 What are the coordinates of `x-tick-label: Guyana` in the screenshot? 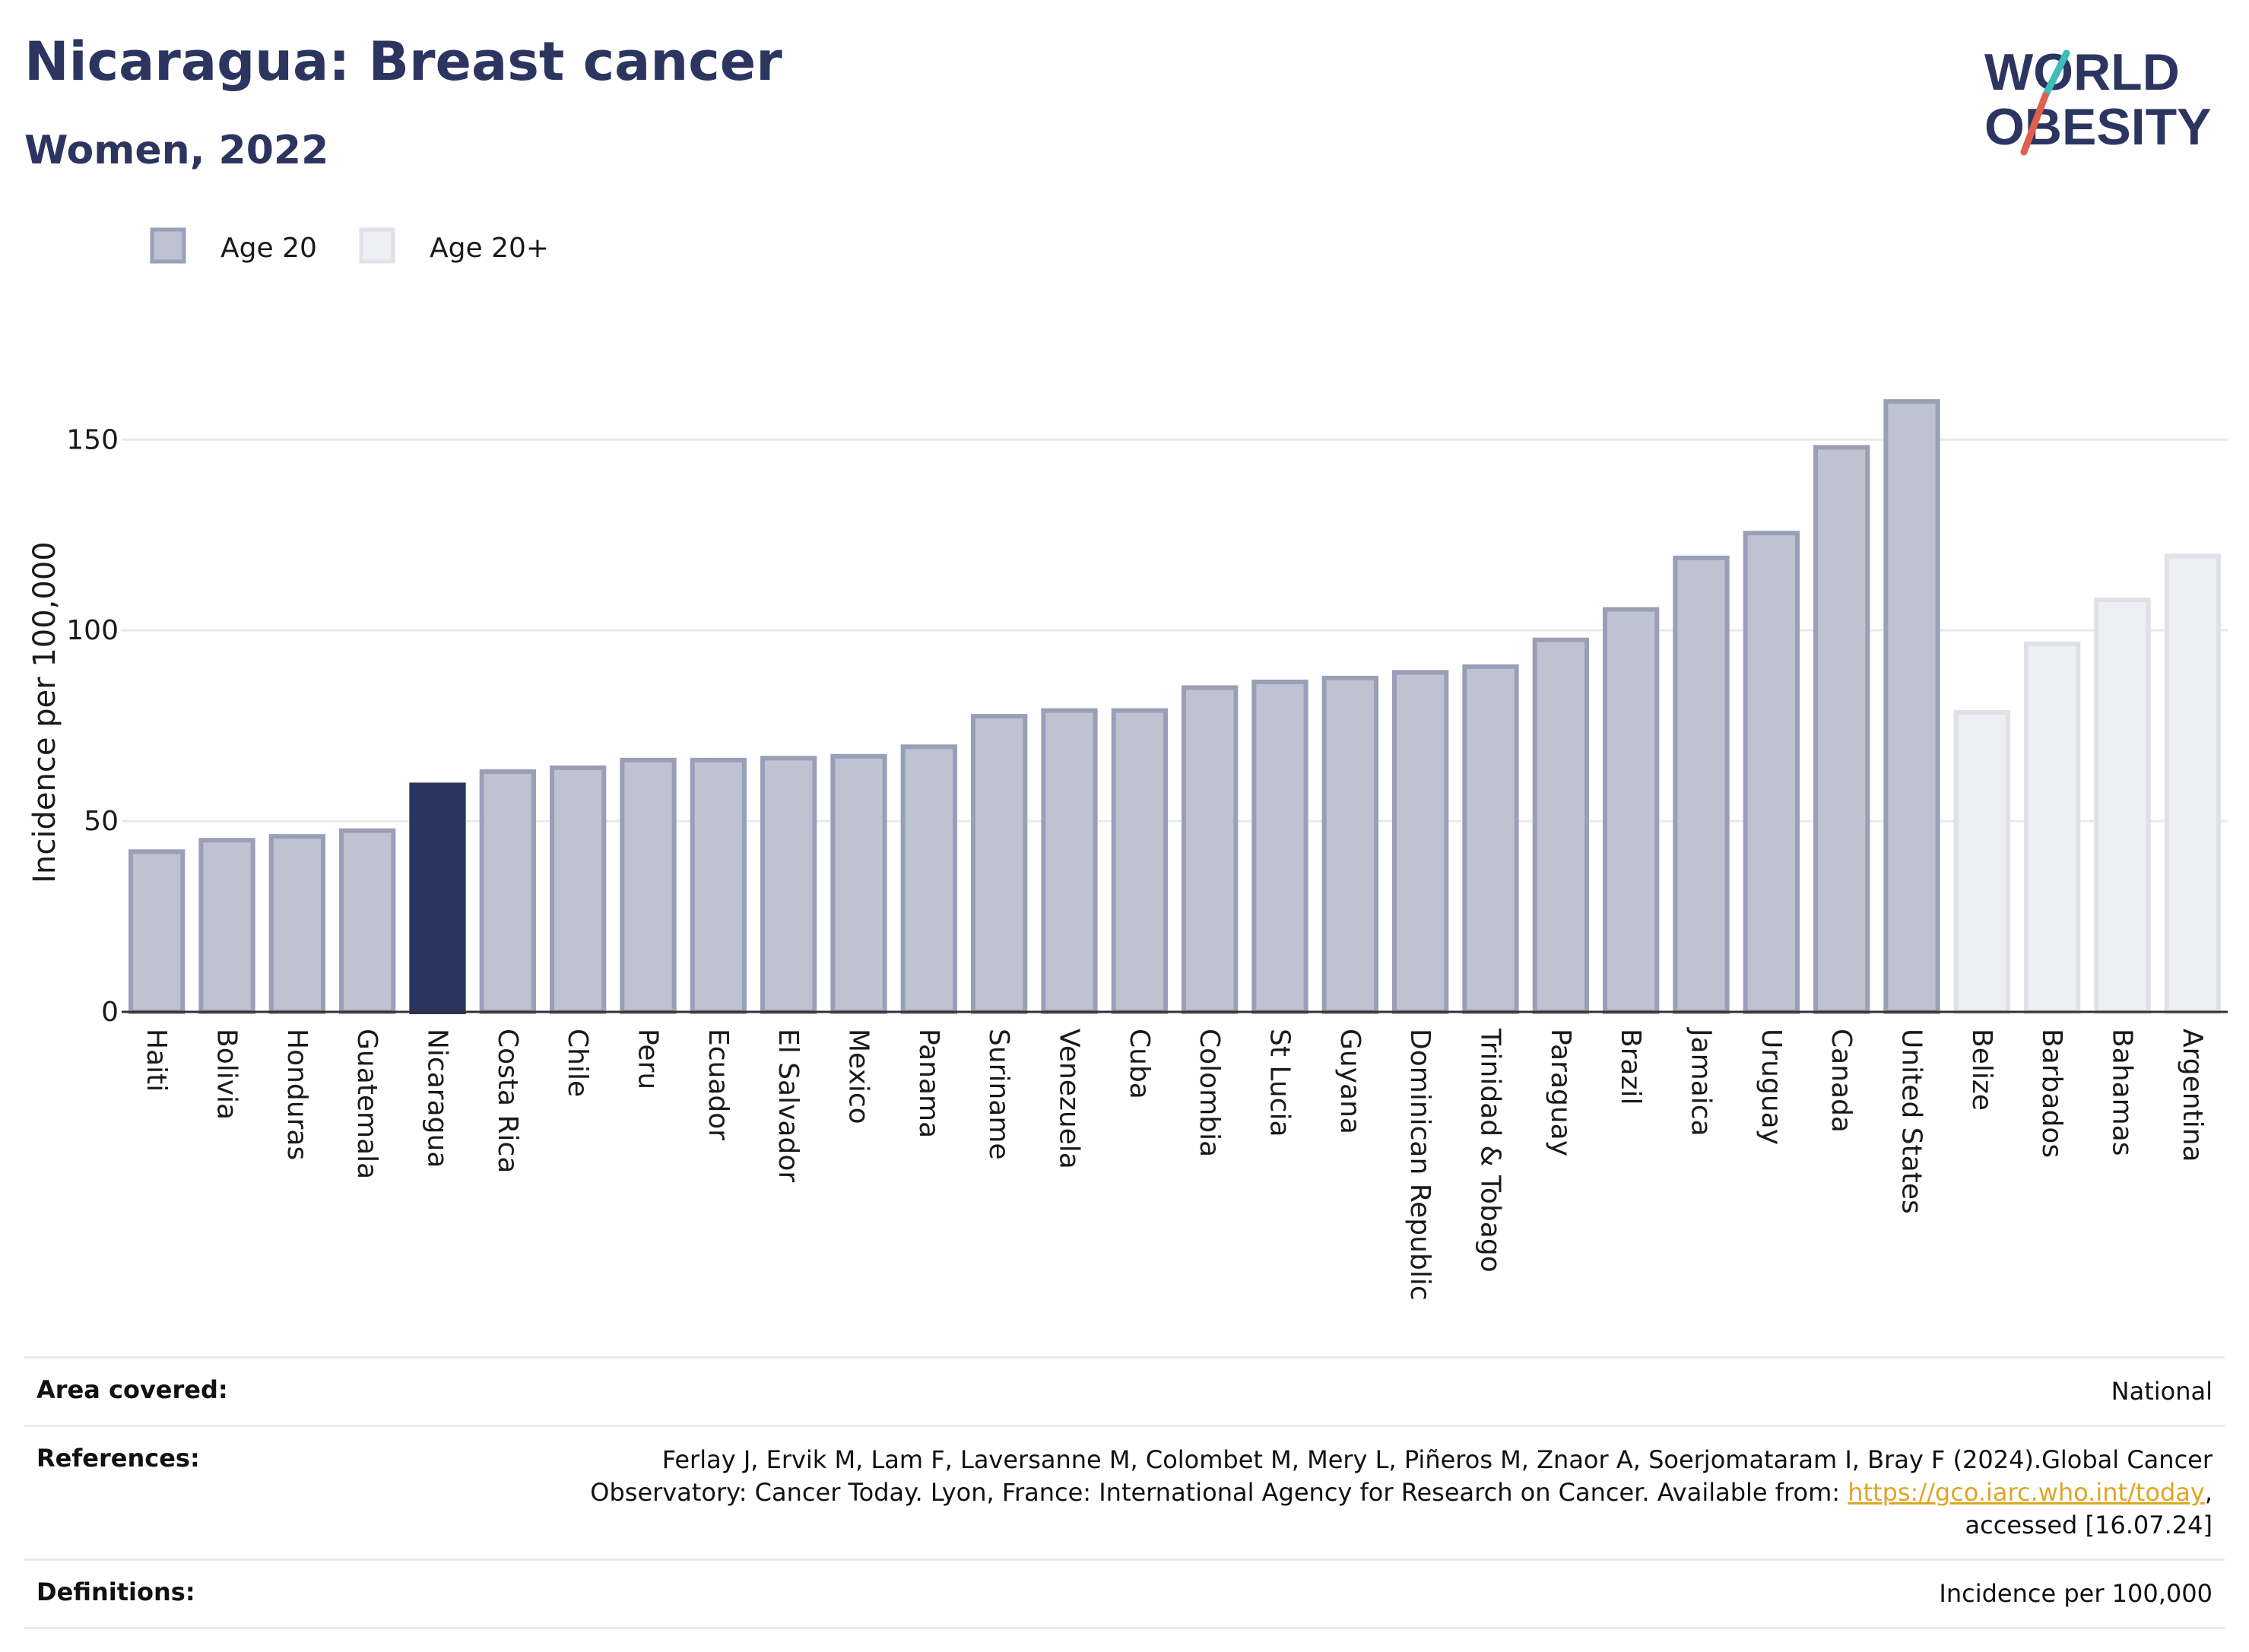 It's located at (1350, 1081).